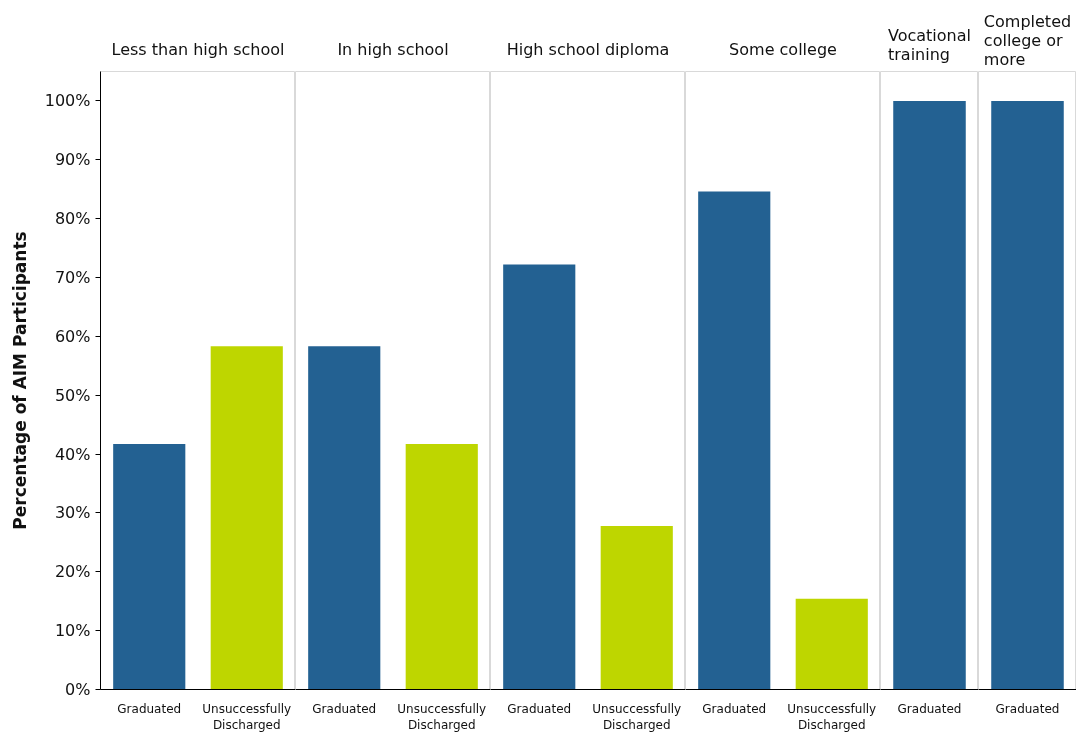 The height and width of the screenshot is (740, 1079). I want to click on y-tick-label: 20%, so click(72, 572).